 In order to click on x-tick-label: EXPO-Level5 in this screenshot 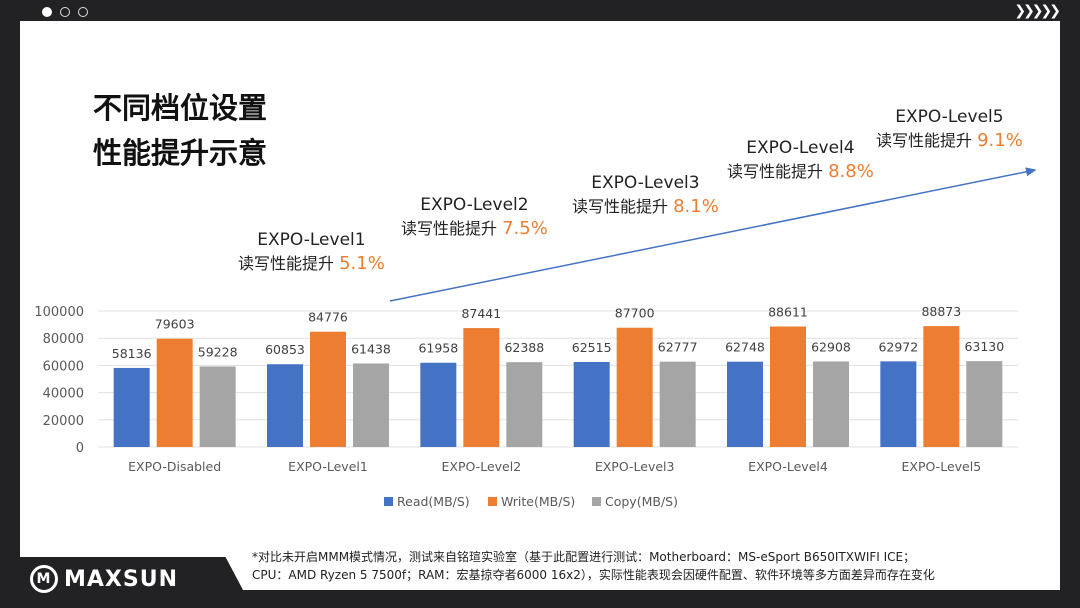, I will do `click(942, 466)`.